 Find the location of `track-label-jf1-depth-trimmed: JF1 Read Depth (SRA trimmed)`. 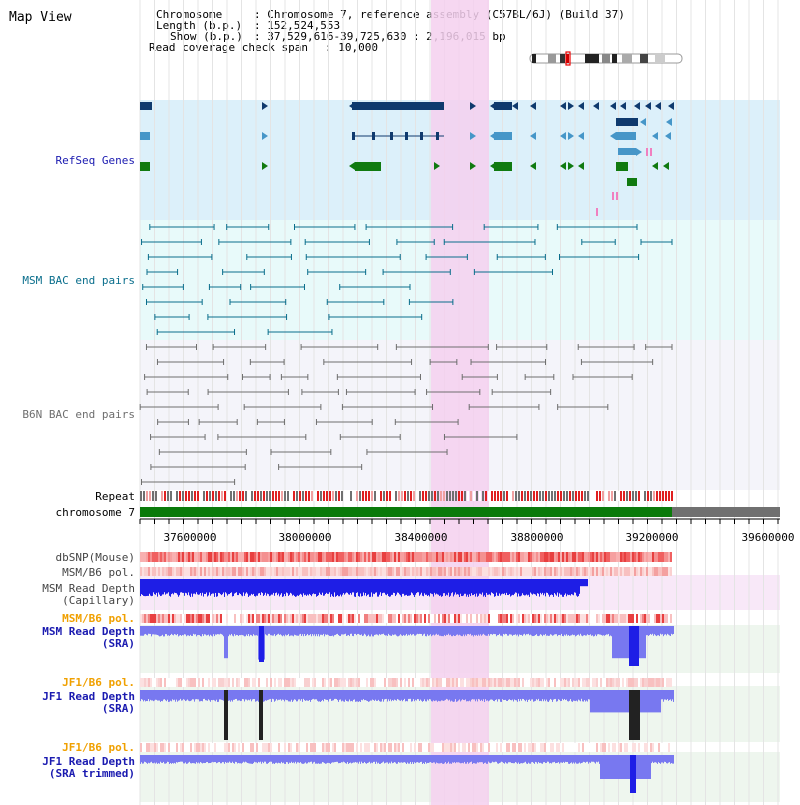

track-label-jf1-depth-trimmed: JF1 Read Depth (SRA trimmed) is located at coordinates (88, 768).